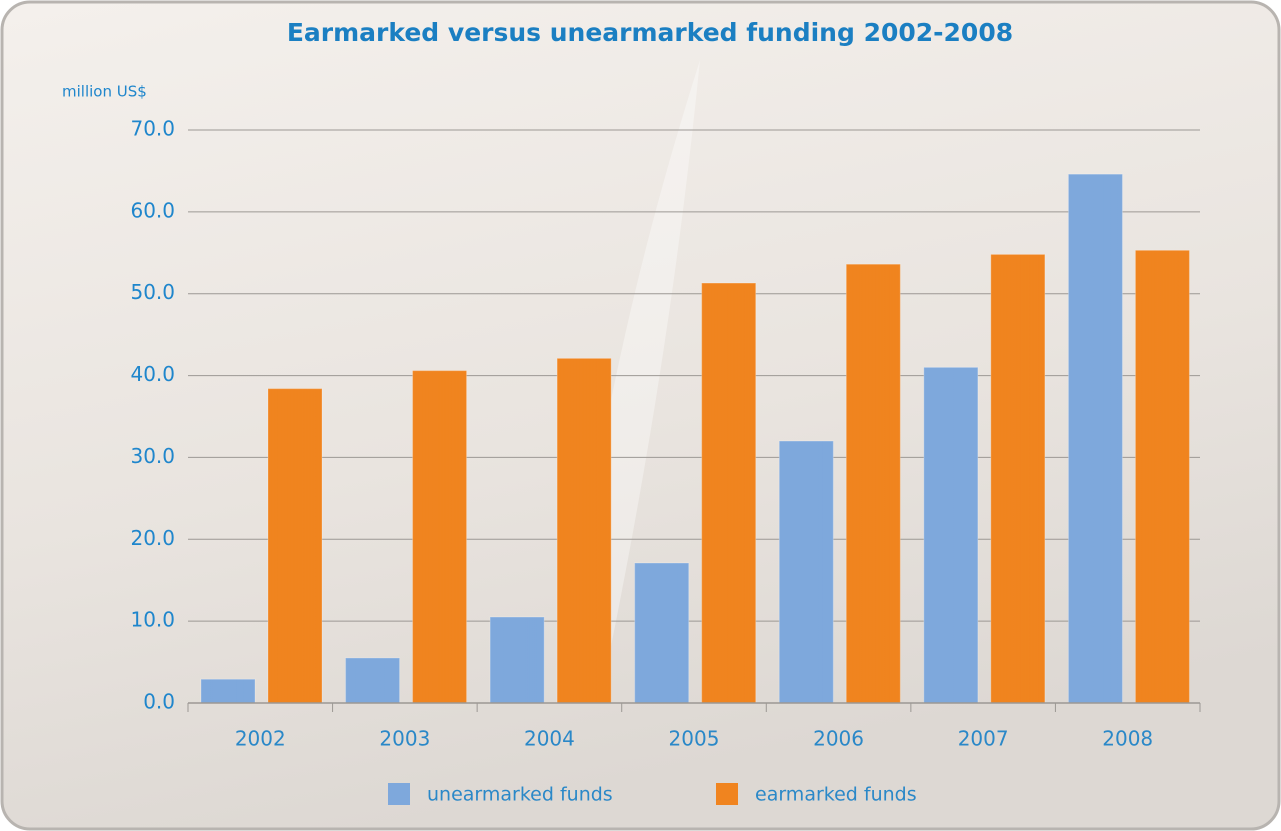 The height and width of the screenshot is (831, 1281). I want to click on x-tick-label: 2003, so click(404, 739).